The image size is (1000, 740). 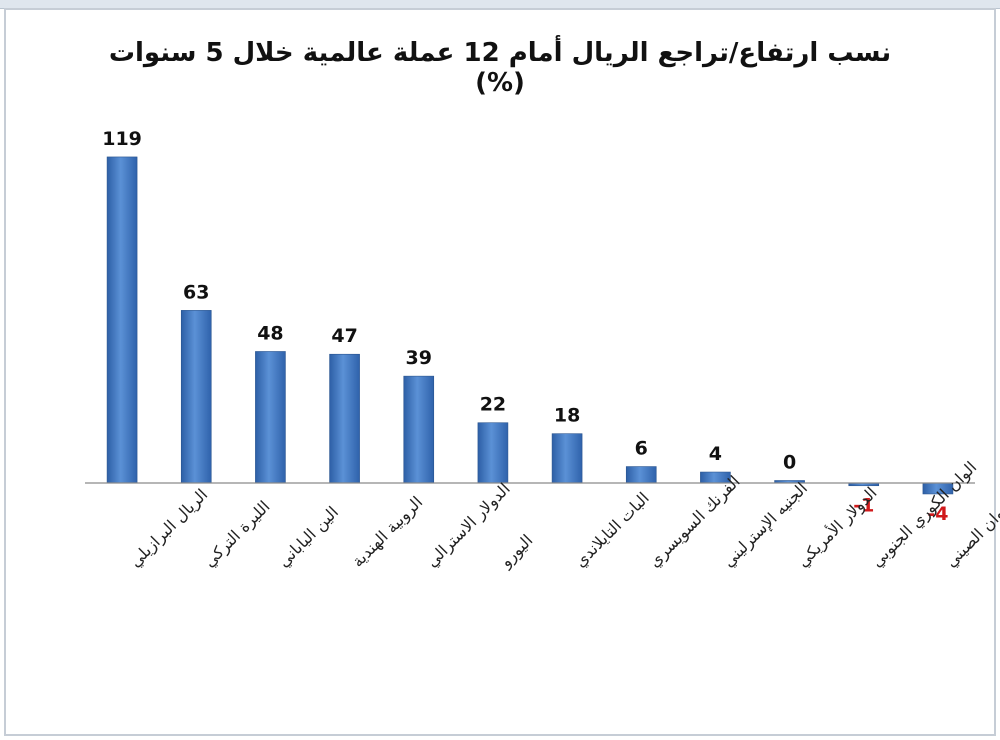 I want to click on data-label-9: 4, so click(x=715, y=454).